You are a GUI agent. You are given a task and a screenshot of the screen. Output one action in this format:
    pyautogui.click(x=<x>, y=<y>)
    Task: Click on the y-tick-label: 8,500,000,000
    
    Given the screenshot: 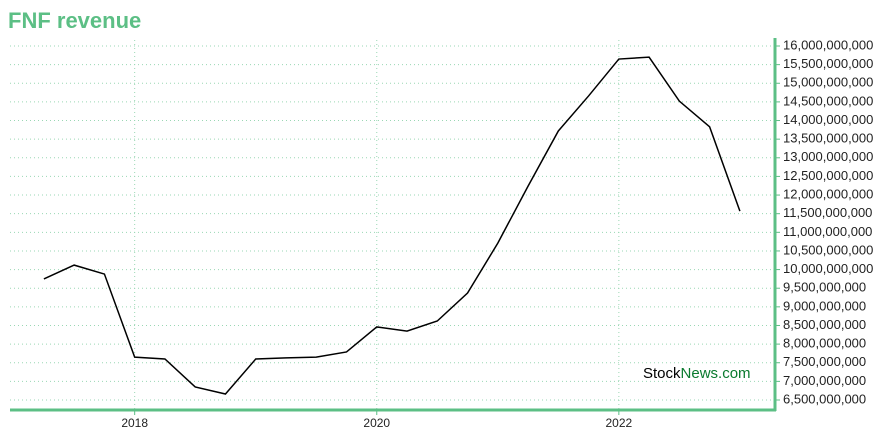 What is the action you would take?
    pyautogui.click(x=824, y=324)
    